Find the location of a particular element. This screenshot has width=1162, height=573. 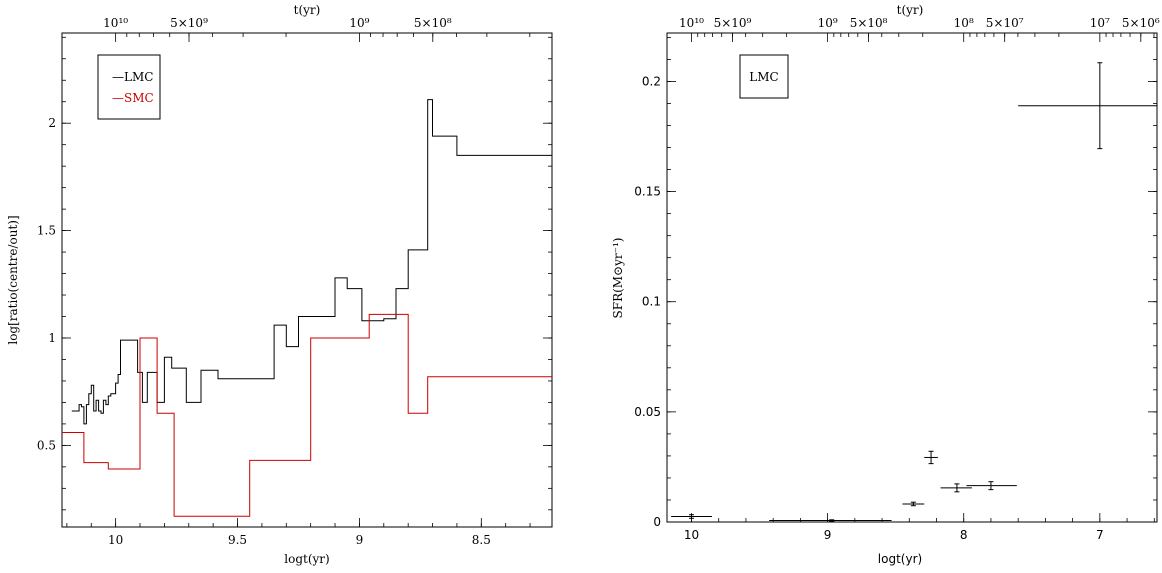

legend-entry-lmc: —LMC is located at coordinates (132, 77).